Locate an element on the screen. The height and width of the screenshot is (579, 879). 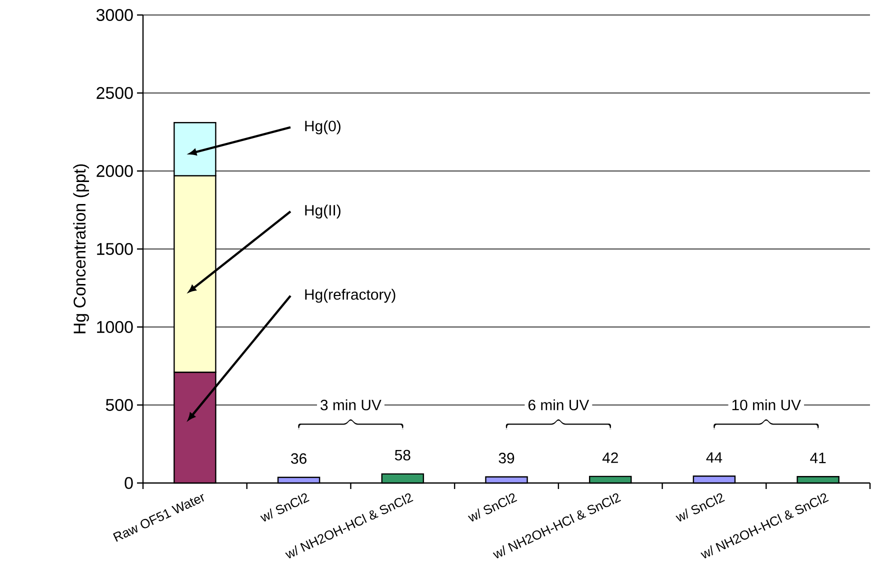
x-tick-label: Raw OF51 Water is located at coordinates (158, 518).